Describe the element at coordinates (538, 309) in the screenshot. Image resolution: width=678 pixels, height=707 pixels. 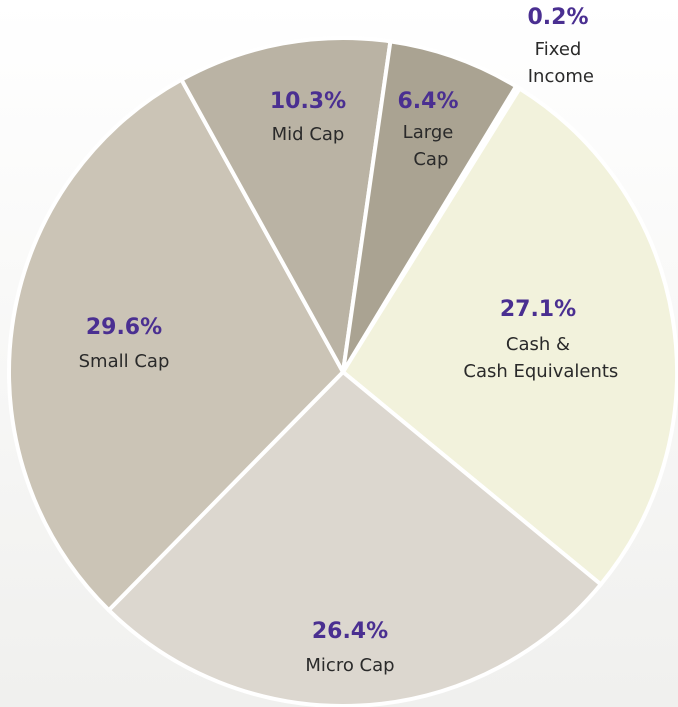
I see `value-label: 27.1%` at that location.